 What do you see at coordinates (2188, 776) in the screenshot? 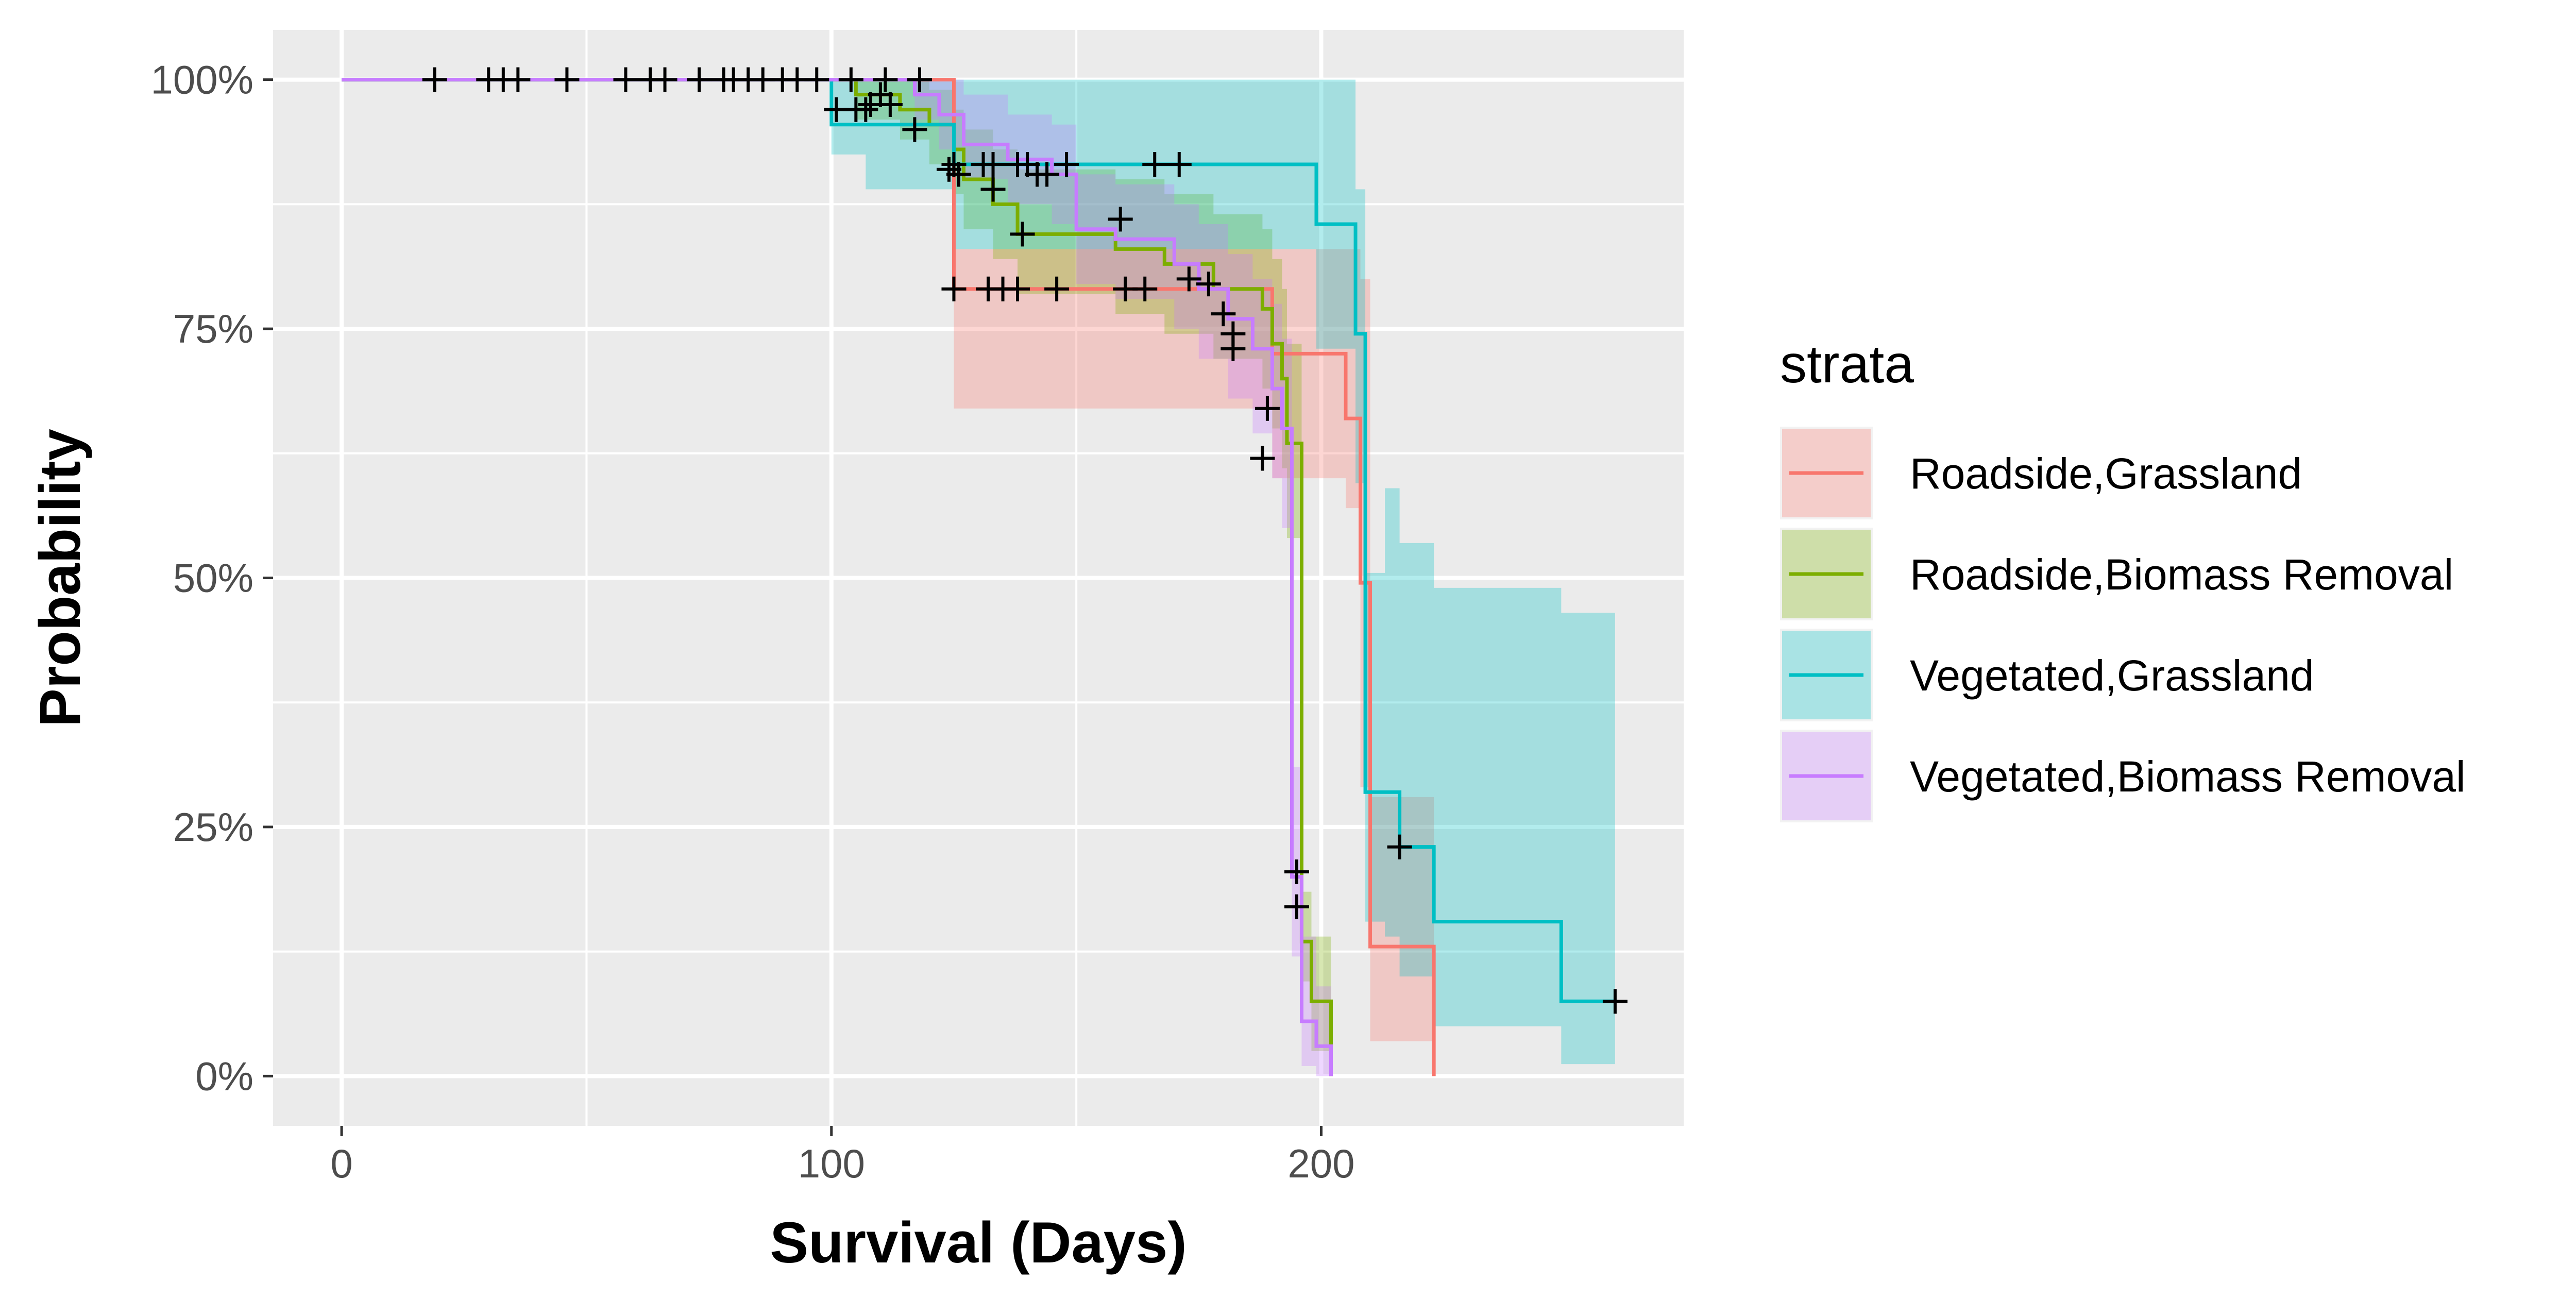
I see `legend-label-vegetated-biomass-removal: Vegetated,Biomass Removal` at bounding box center [2188, 776].